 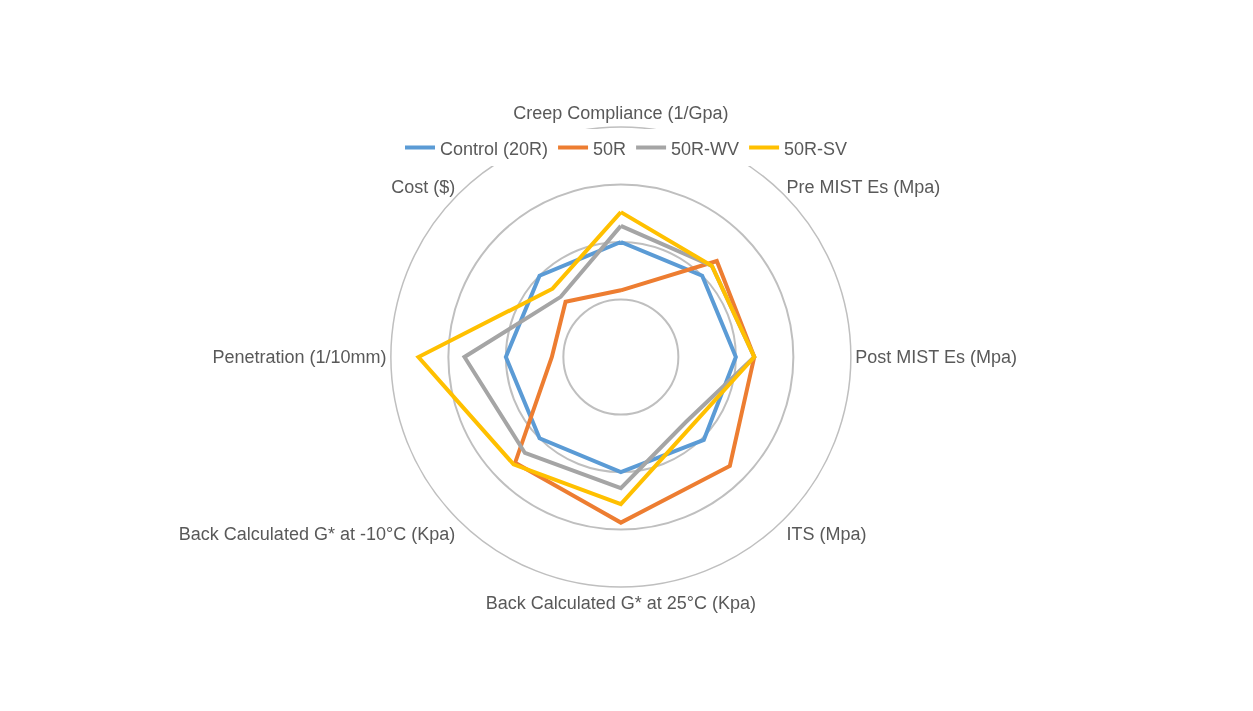 What do you see at coordinates (423, 187) in the screenshot?
I see `spoke-label: Cost ($)` at bounding box center [423, 187].